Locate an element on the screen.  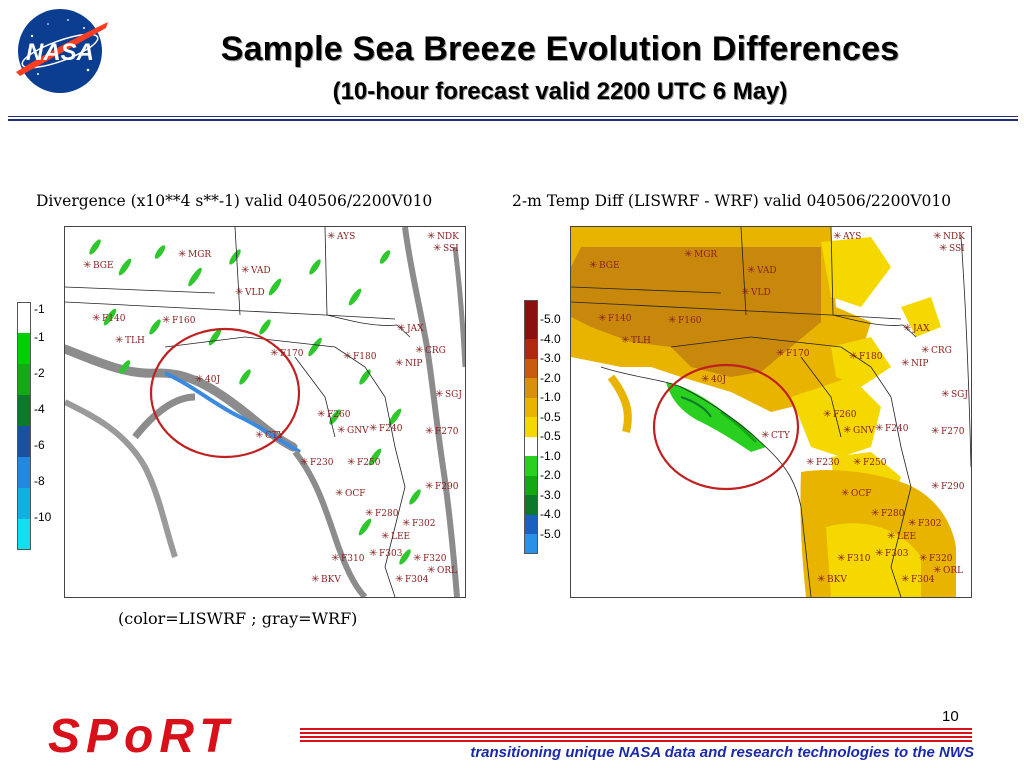
map-caption: (color=LISWRF ; gray=WRF) is located at coordinates (238, 618).